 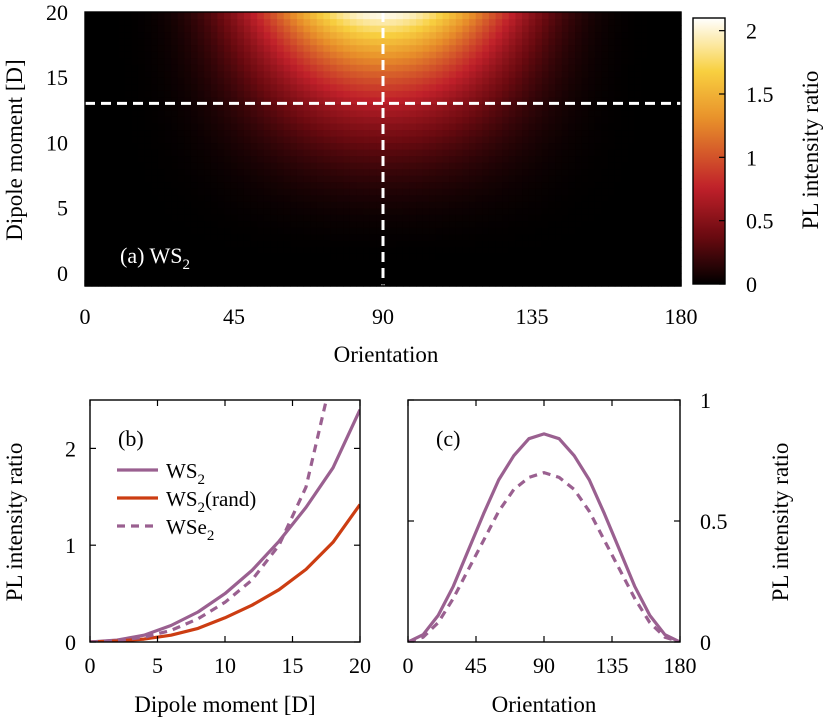 I want to click on panel-c-xlabel: Orientation, so click(x=544, y=704).